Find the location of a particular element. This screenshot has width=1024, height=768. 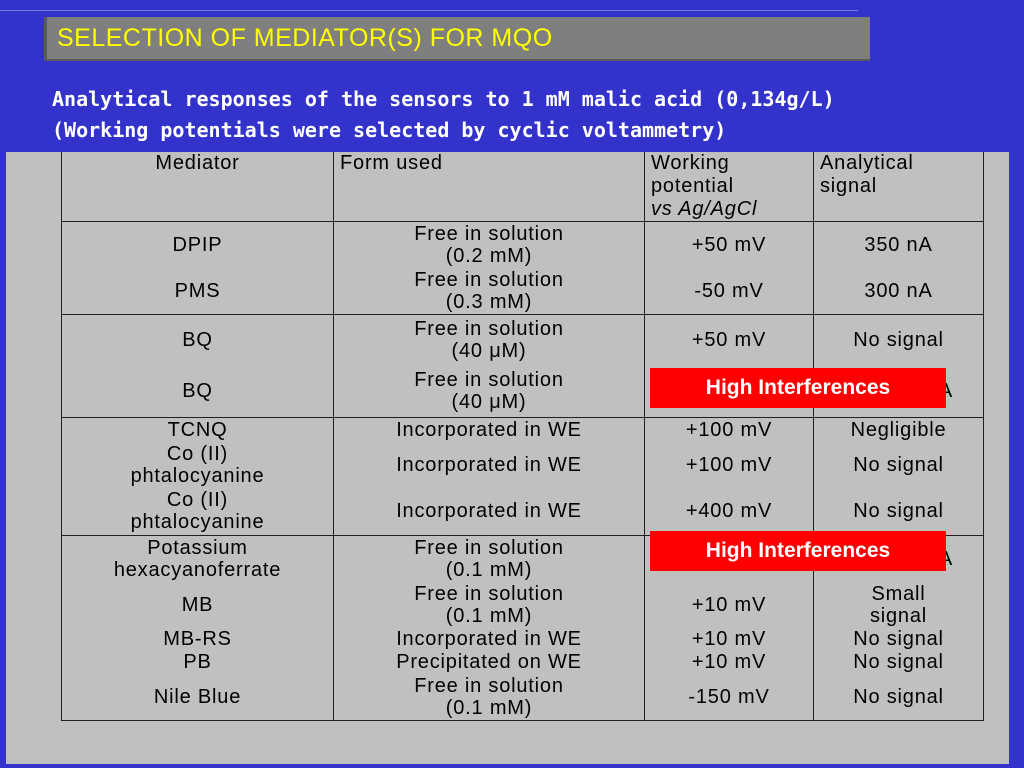

slide-title: SELECTION OF MEDIATOR(S) FOR MQO is located at coordinates (305, 38).